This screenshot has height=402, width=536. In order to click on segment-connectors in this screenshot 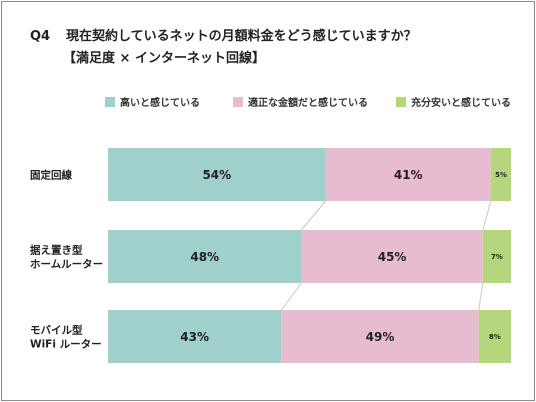, I will do `click(386, 255)`.